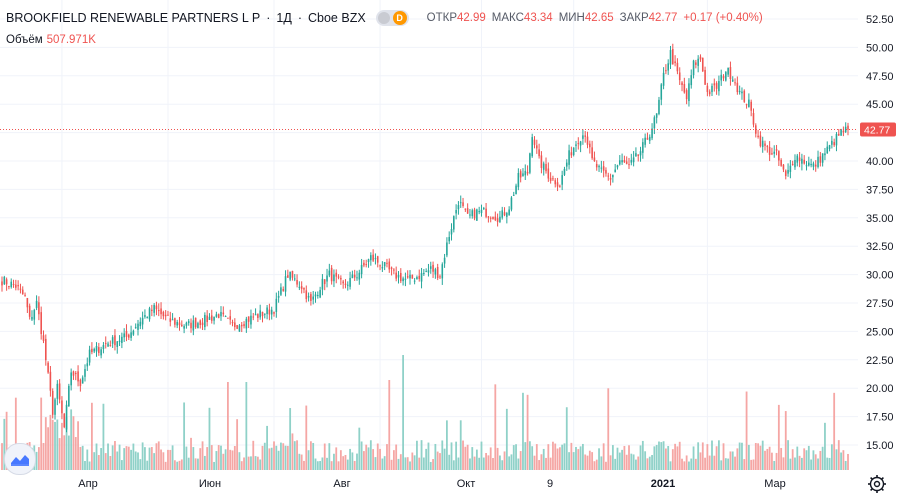 This screenshot has width=899, height=500. What do you see at coordinates (51, 40) in the screenshot?
I see `volume-legend: Объём 507.971K` at bounding box center [51, 40].